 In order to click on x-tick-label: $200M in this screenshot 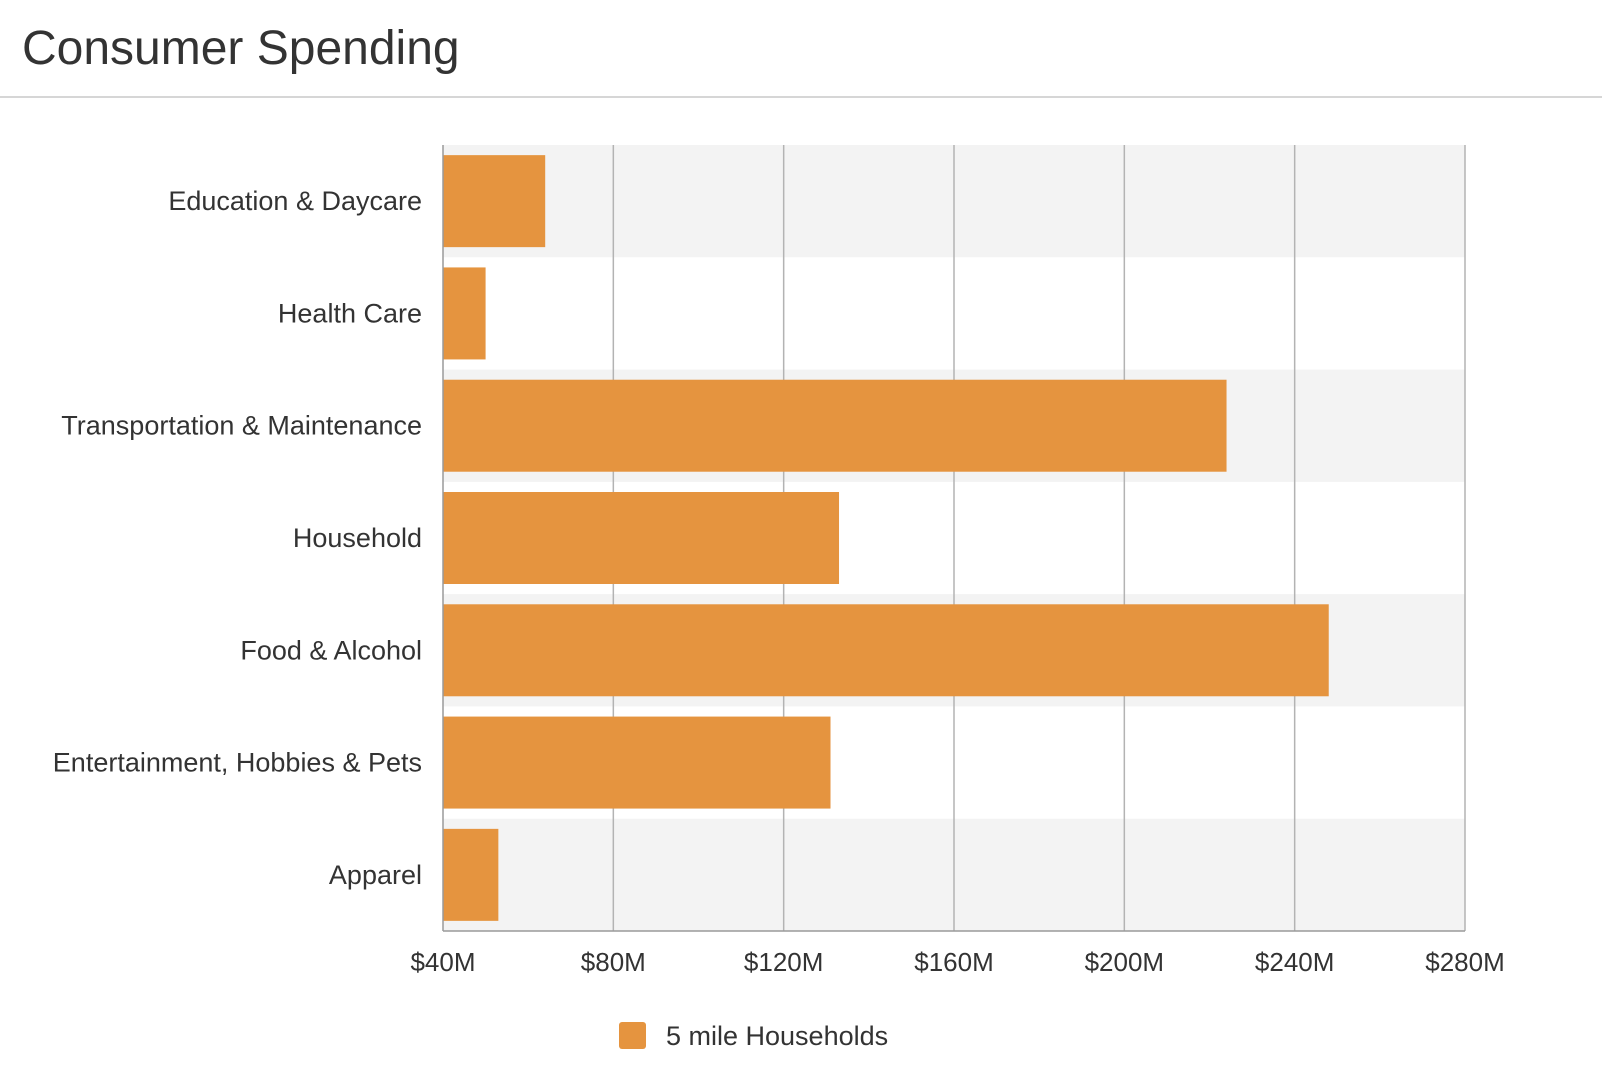, I will do `click(1125, 962)`.